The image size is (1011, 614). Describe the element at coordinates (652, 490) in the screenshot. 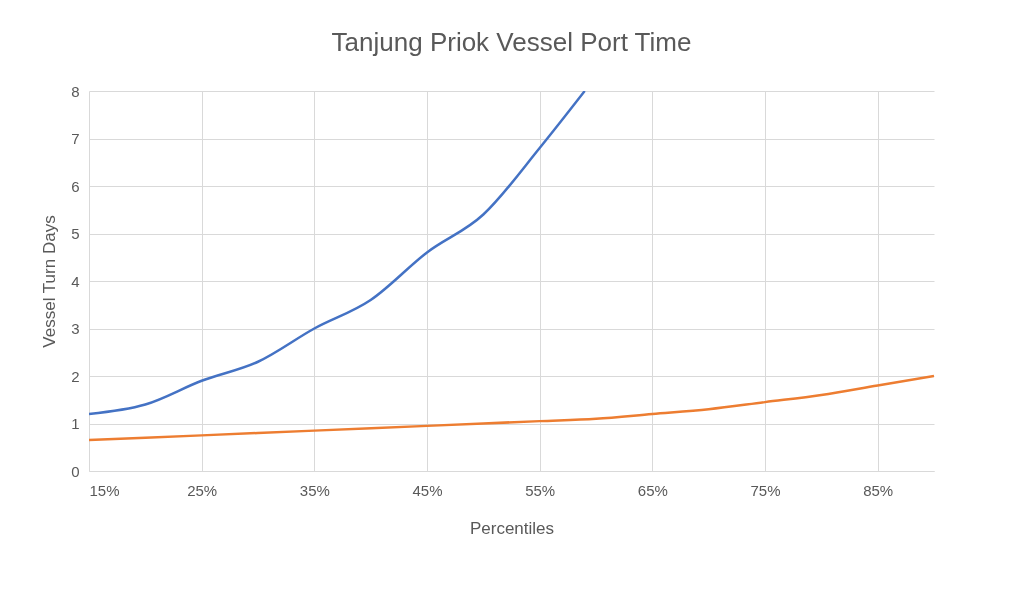

I see `x-tick-label: 65%` at that location.